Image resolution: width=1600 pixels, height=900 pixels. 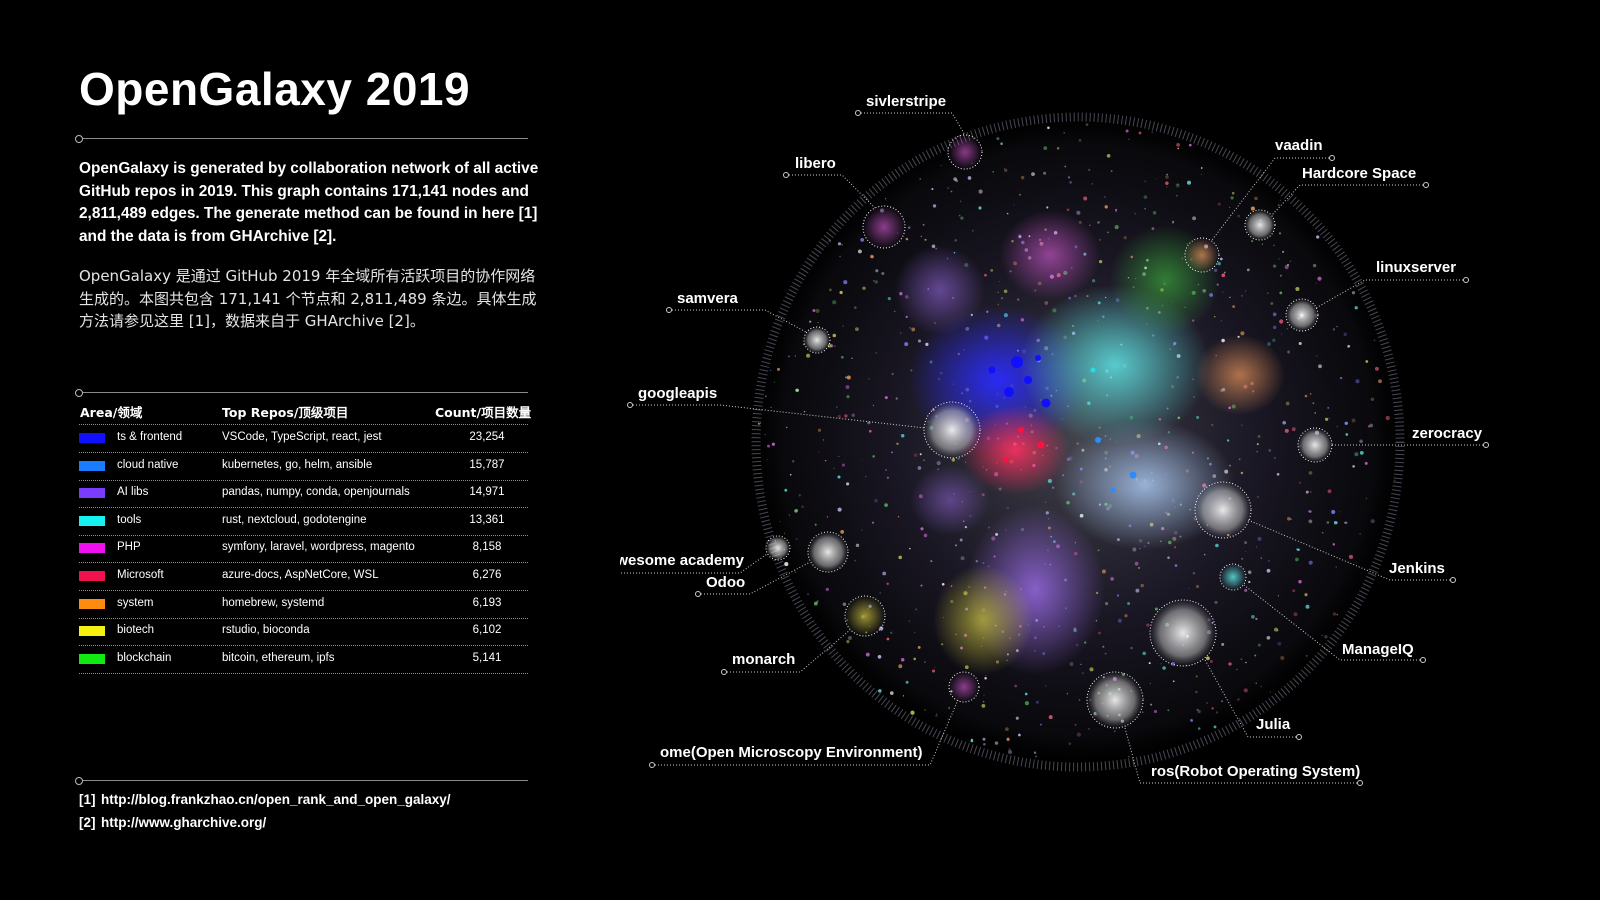 I want to click on area-name: cloud native, so click(x=148, y=464).